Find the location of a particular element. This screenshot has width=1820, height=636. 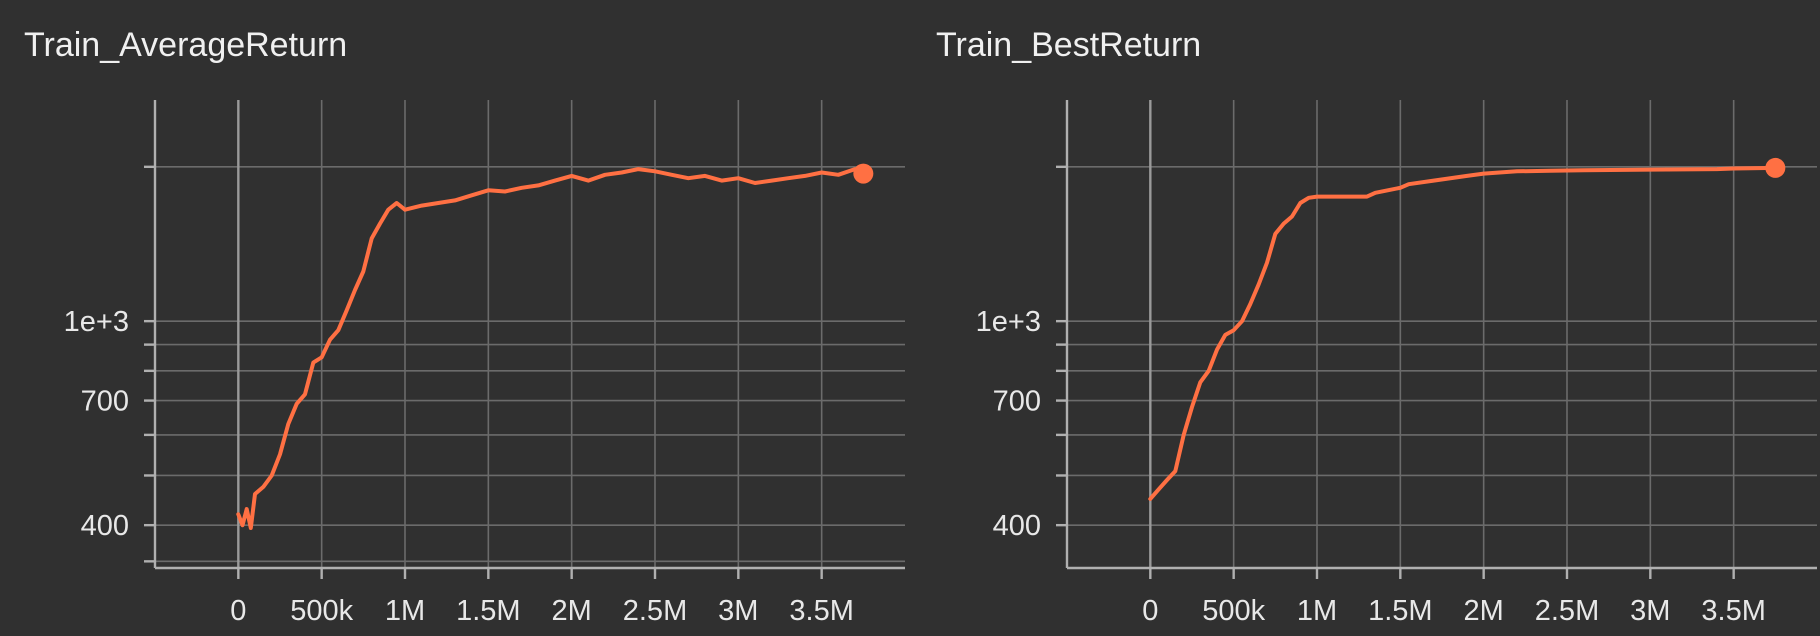

chart-title: Train_BestReturn is located at coordinates (1069, 45).